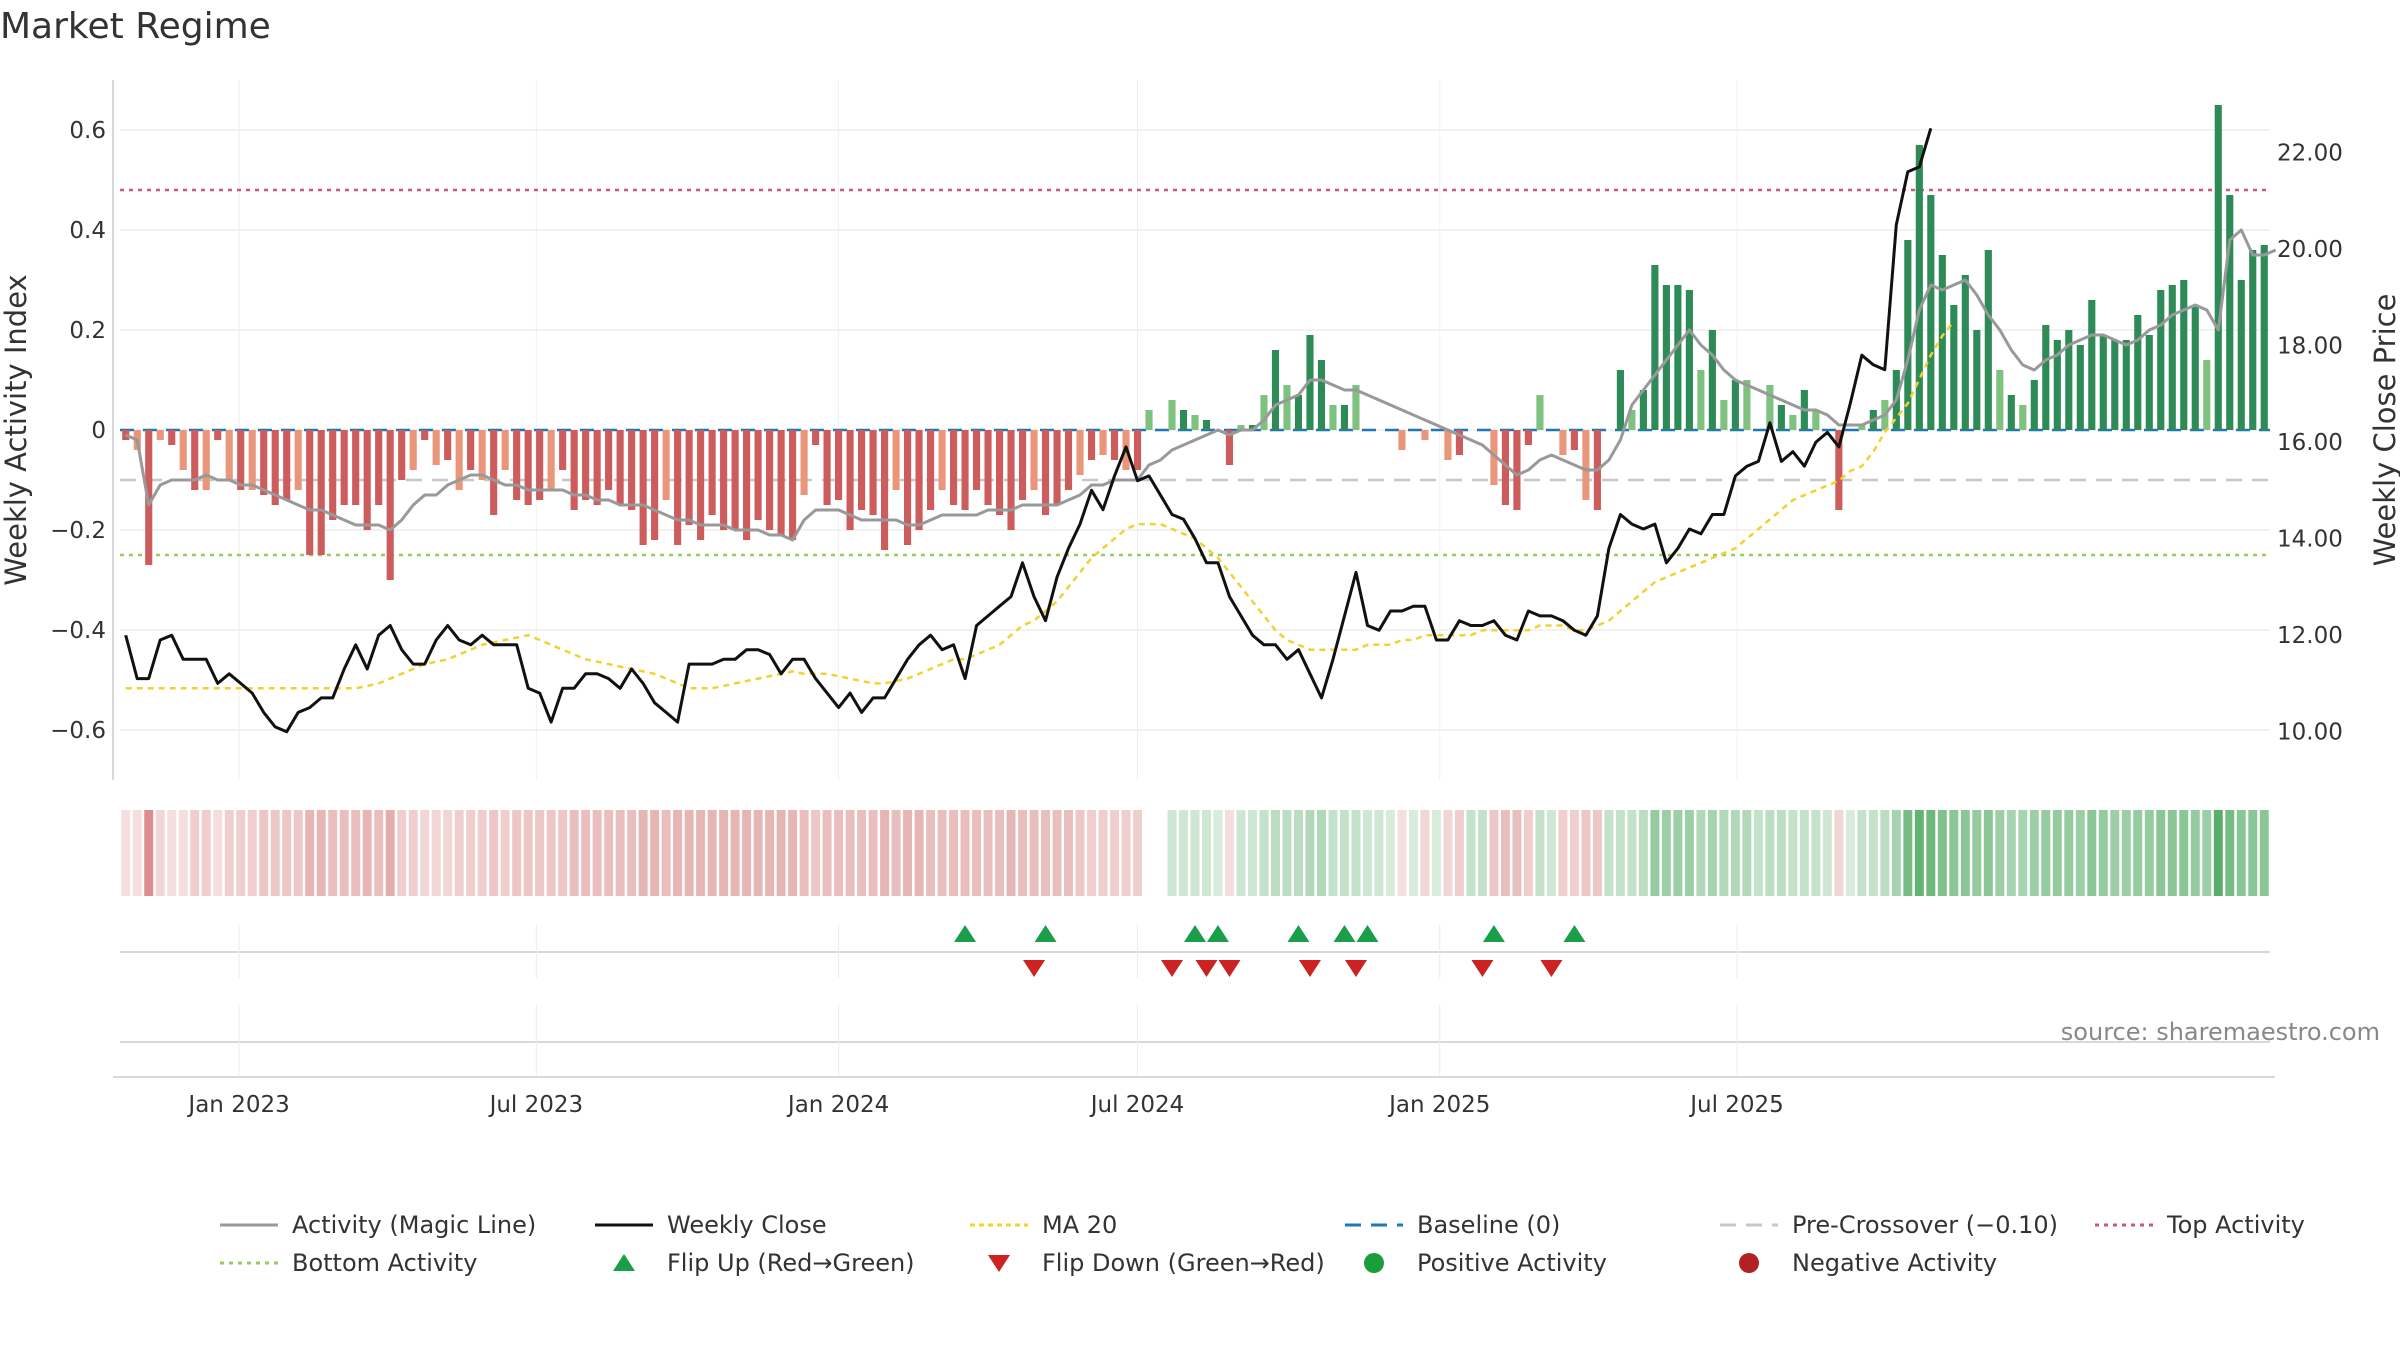  What do you see at coordinates (1749, 1263) in the screenshot?
I see `legend-negact-swatch` at bounding box center [1749, 1263].